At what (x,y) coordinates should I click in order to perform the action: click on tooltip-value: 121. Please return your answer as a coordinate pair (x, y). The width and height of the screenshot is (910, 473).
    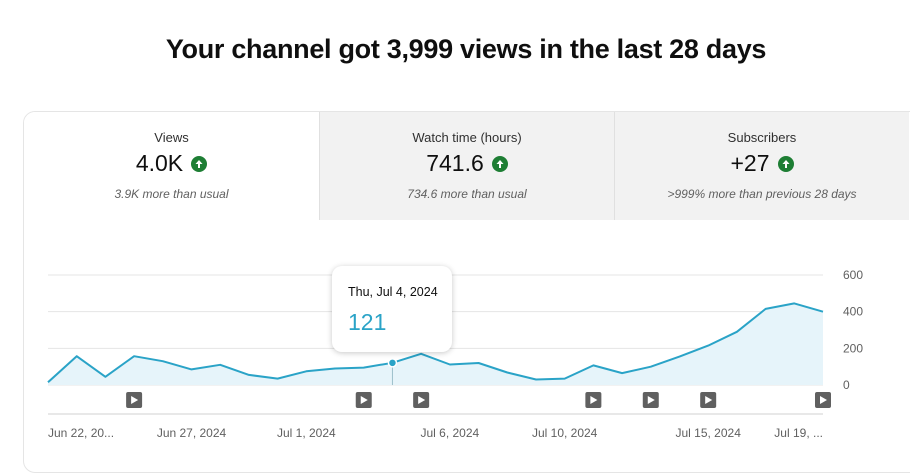
    Looking at the image, I should click on (367, 322).